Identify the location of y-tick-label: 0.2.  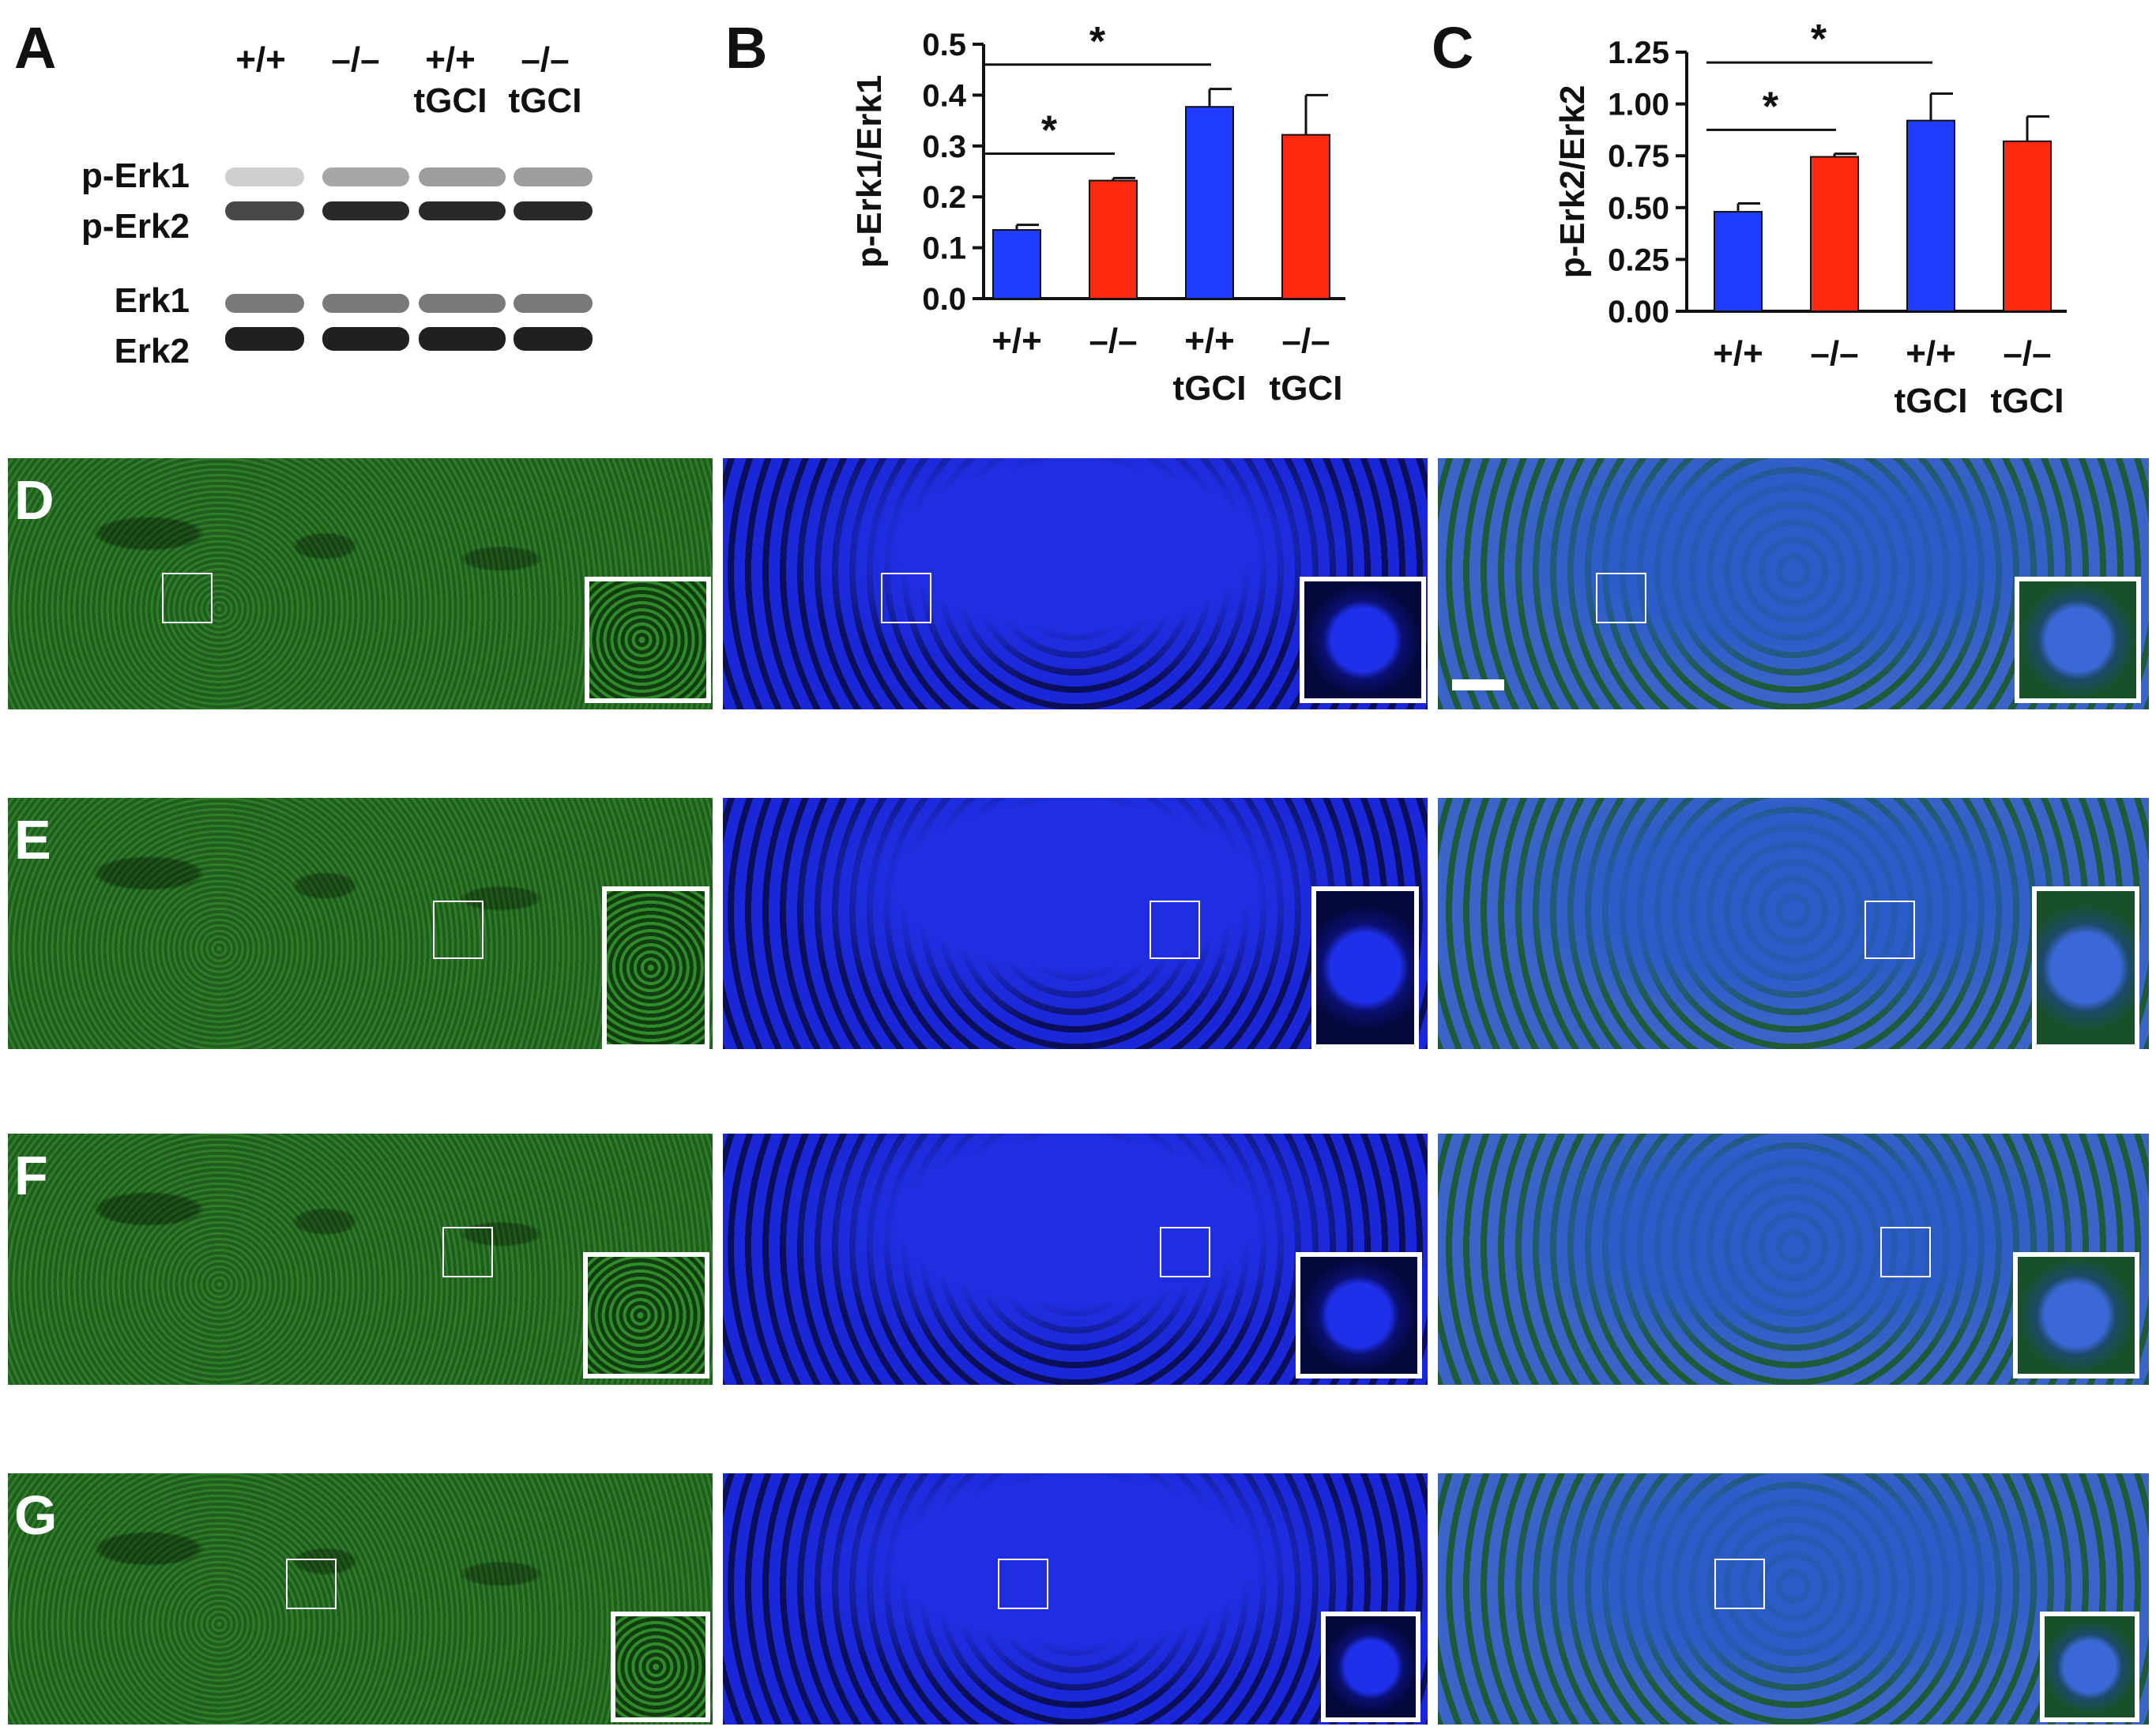
(944, 197).